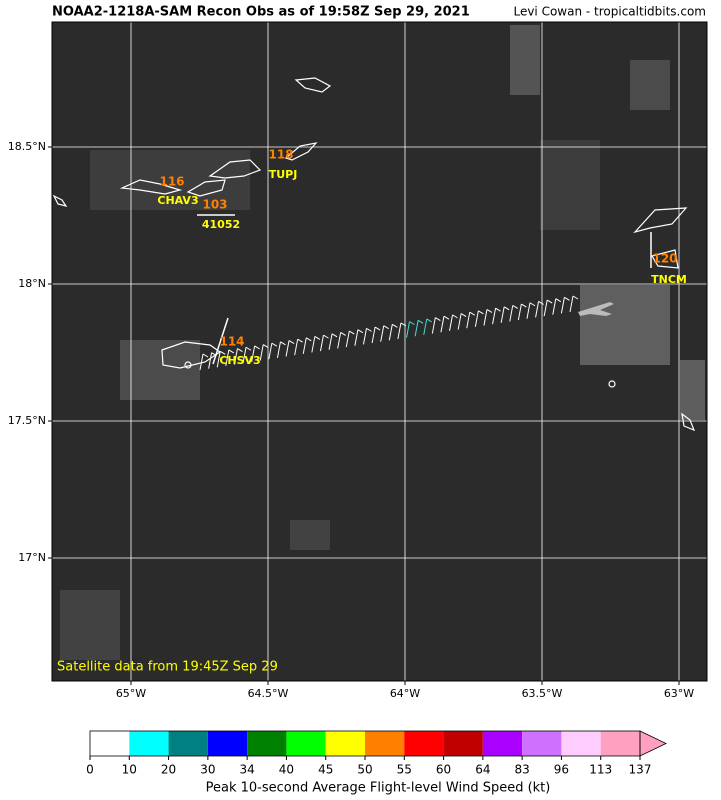 This screenshot has height=800, width=721. What do you see at coordinates (286, 770) in the screenshot?
I see `colorbar-tick-label: 40` at bounding box center [286, 770].